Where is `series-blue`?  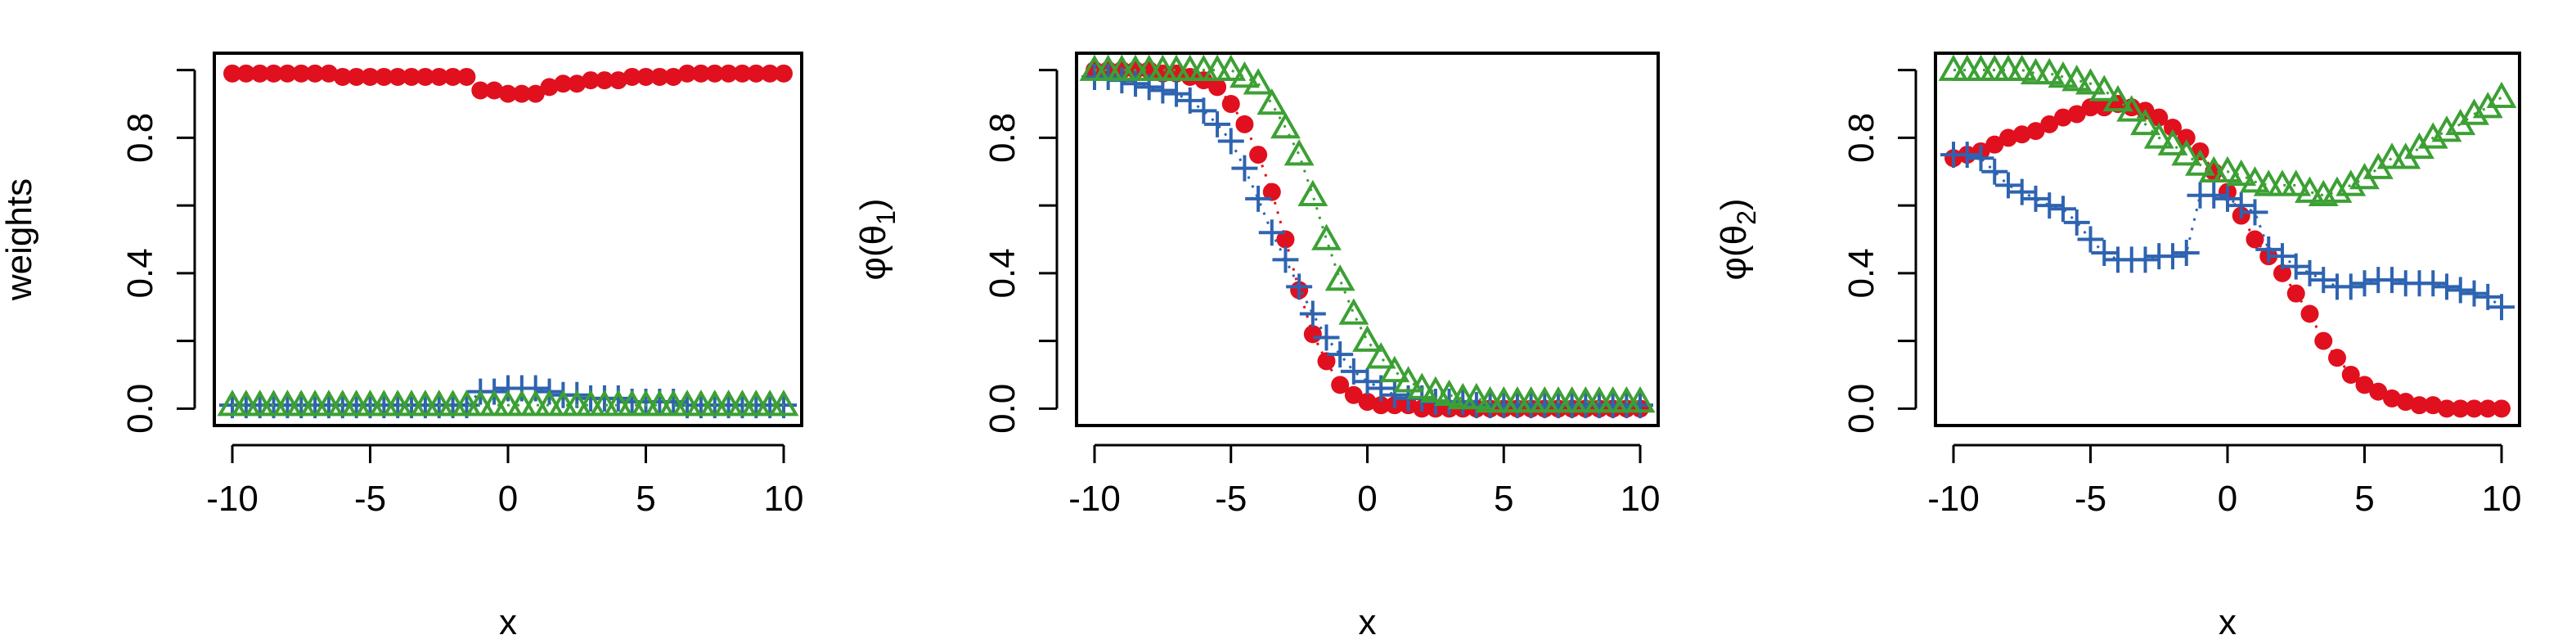
series-blue is located at coordinates (2228, 231).